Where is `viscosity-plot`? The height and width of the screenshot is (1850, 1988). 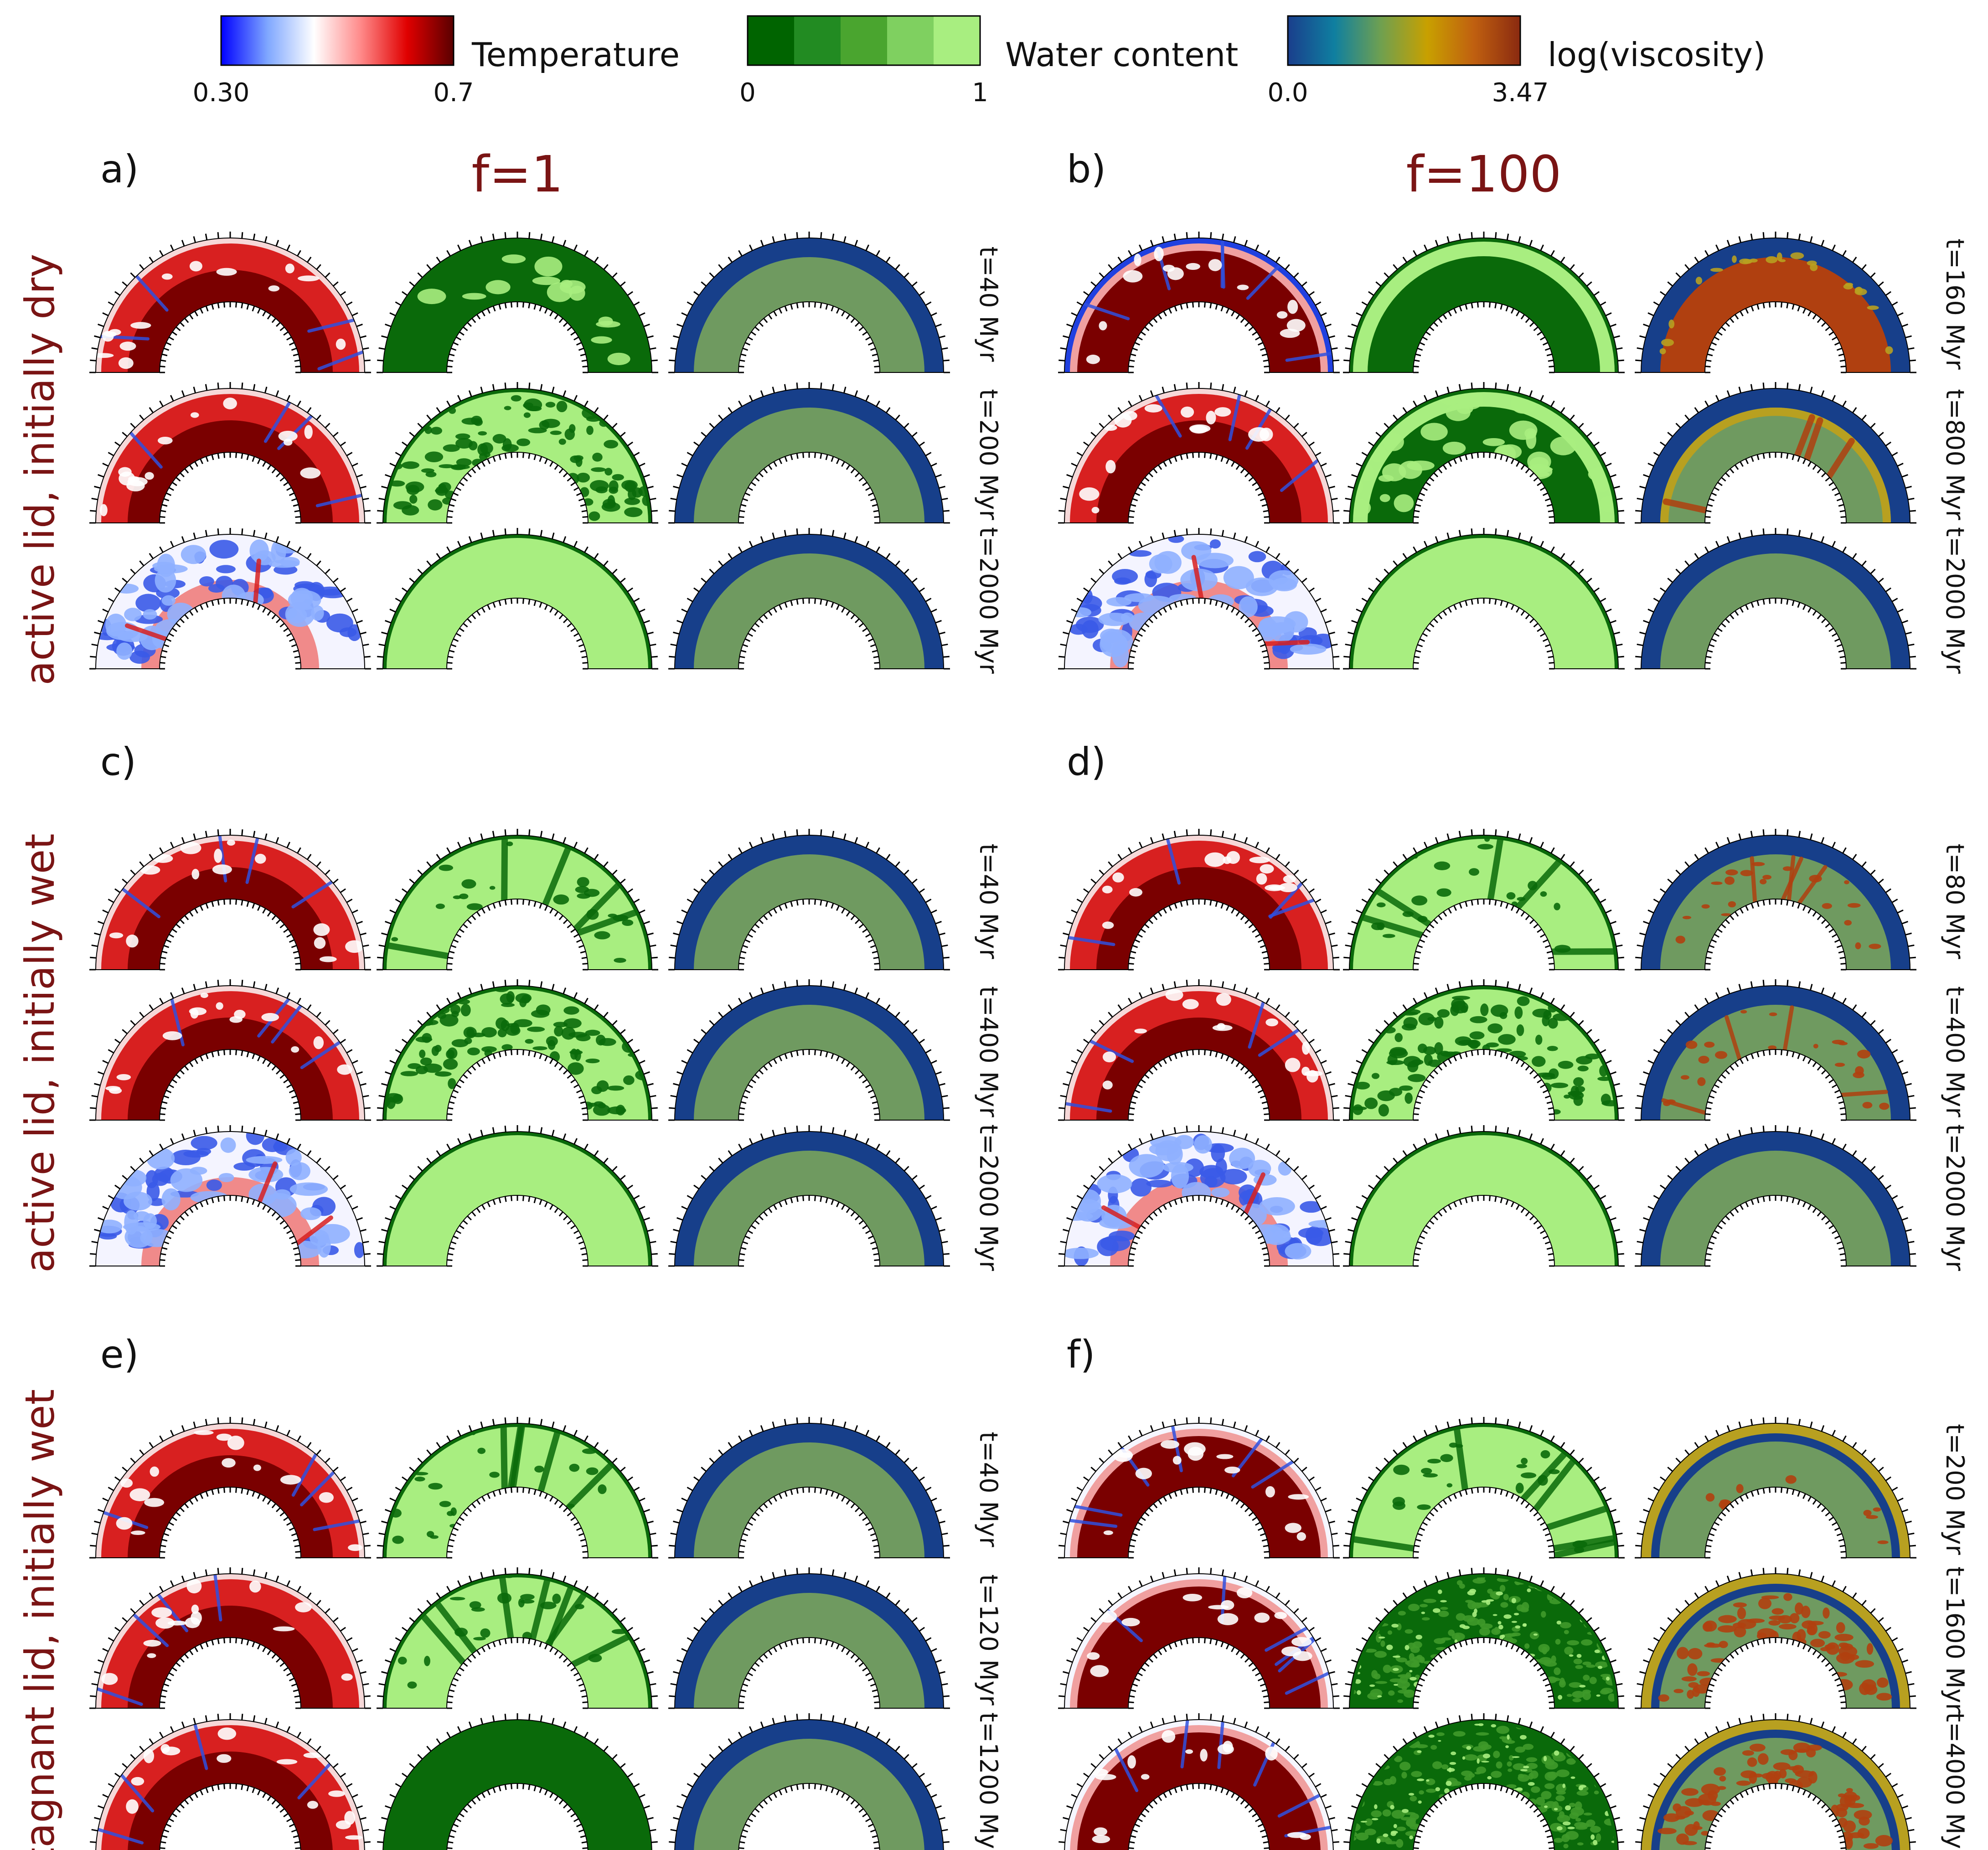 viscosity-plot is located at coordinates (809, 1638).